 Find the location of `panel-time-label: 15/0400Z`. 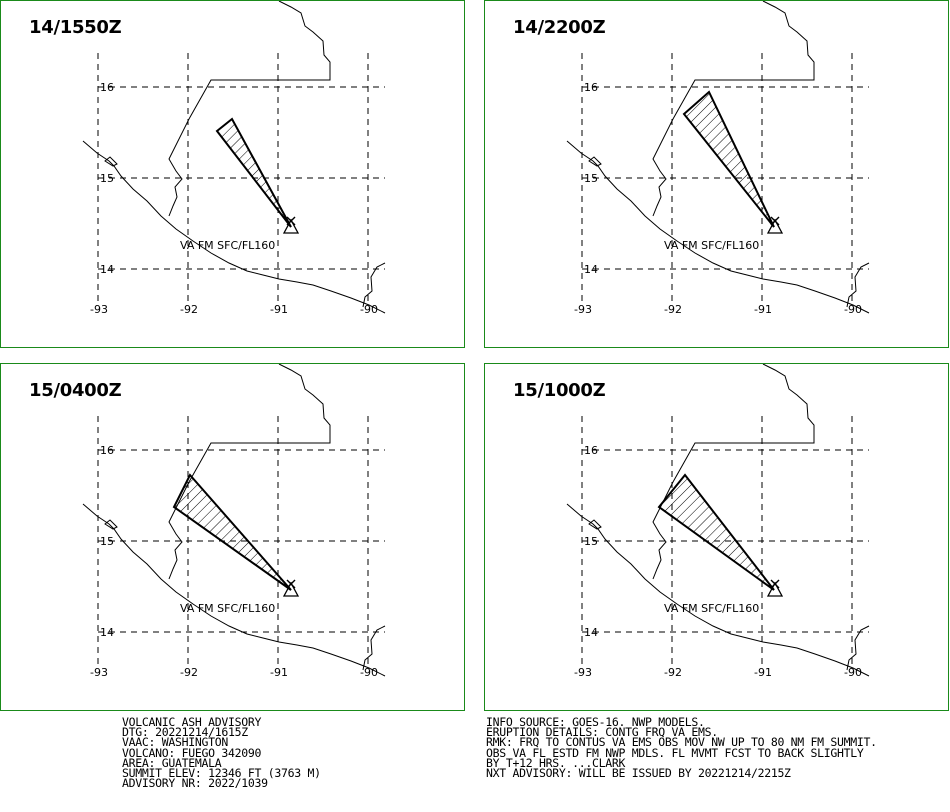

panel-time-label: 15/0400Z is located at coordinates (75, 390).